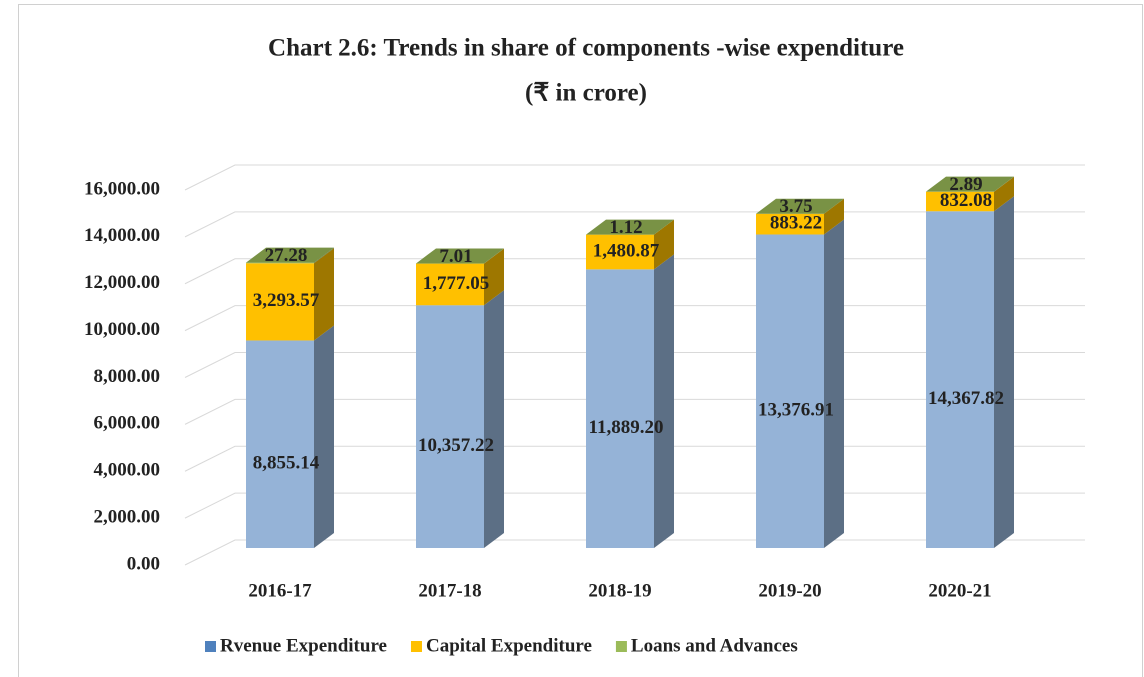 The image size is (1144, 677). Describe the element at coordinates (122, 188) in the screenshot. I see `y-tick-label: 16,000.00` at that location.